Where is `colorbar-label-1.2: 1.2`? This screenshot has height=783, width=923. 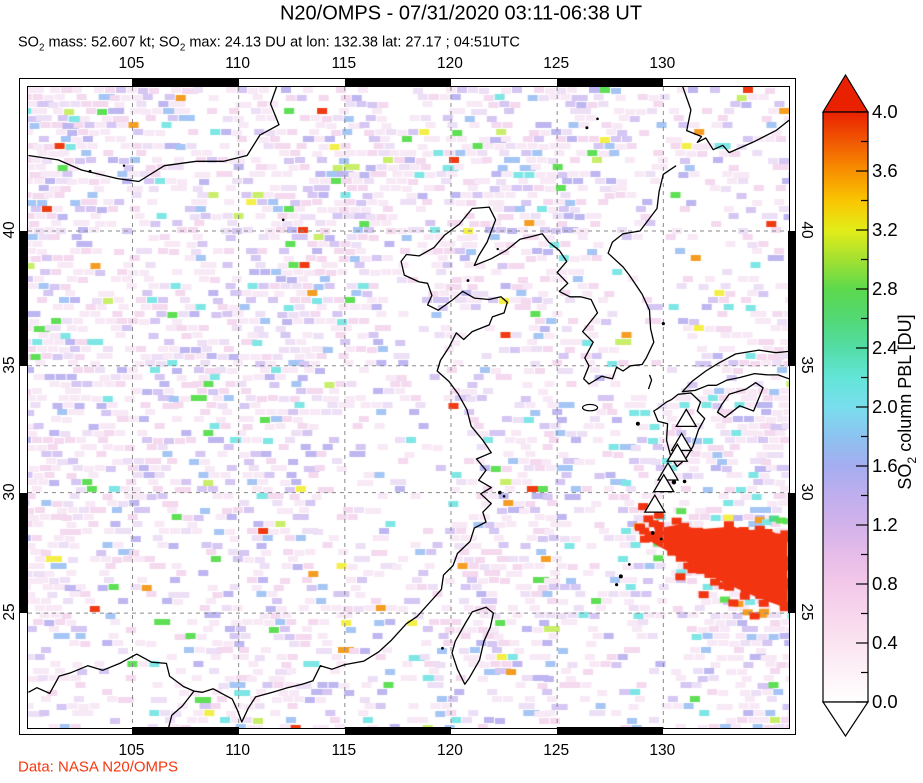
colorbar-label-1.2: 1.2 is located at coordinates (885, 524).